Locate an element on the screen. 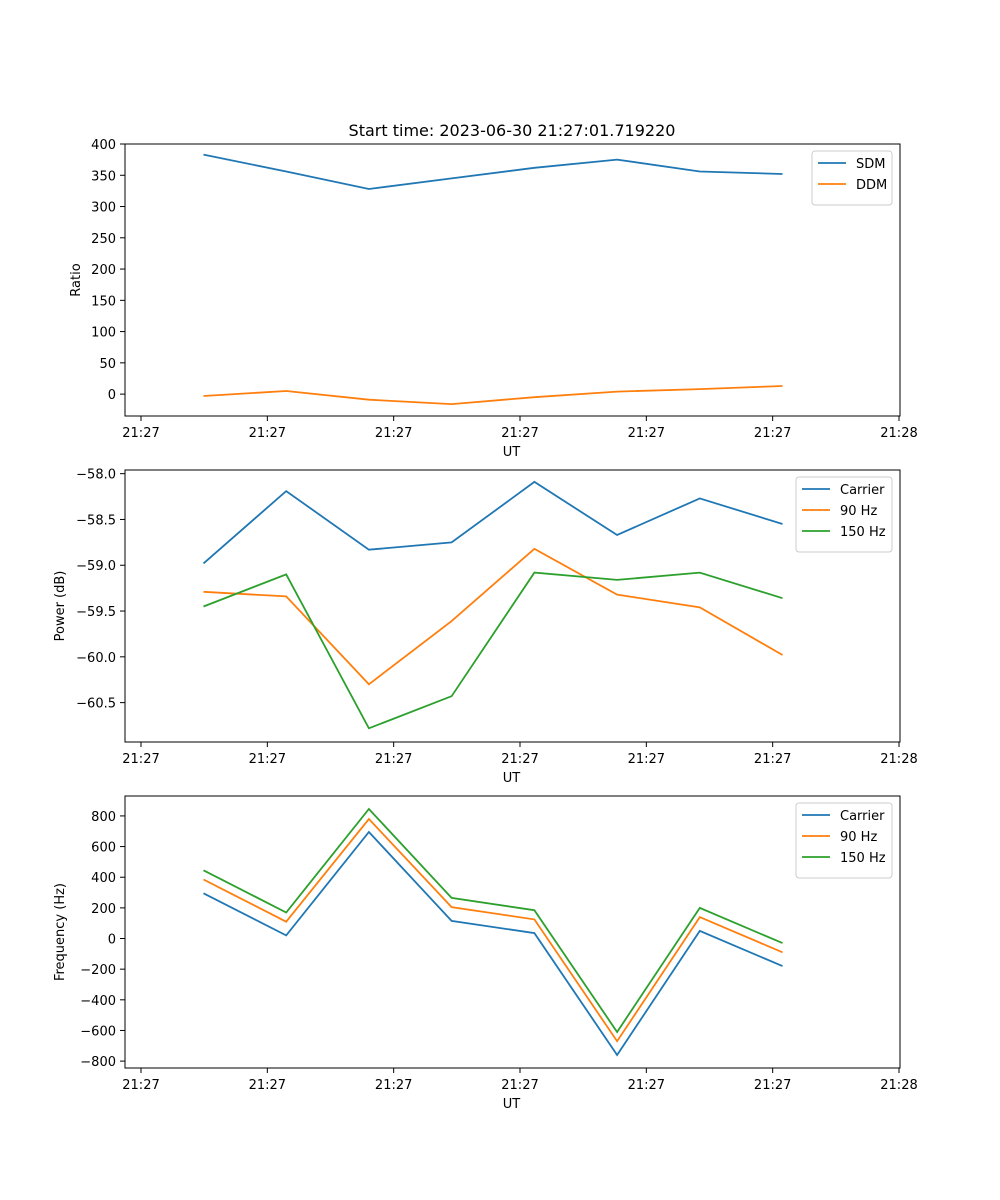  y-tick-label-frequency: 0 is located at coordinates (112, 940).